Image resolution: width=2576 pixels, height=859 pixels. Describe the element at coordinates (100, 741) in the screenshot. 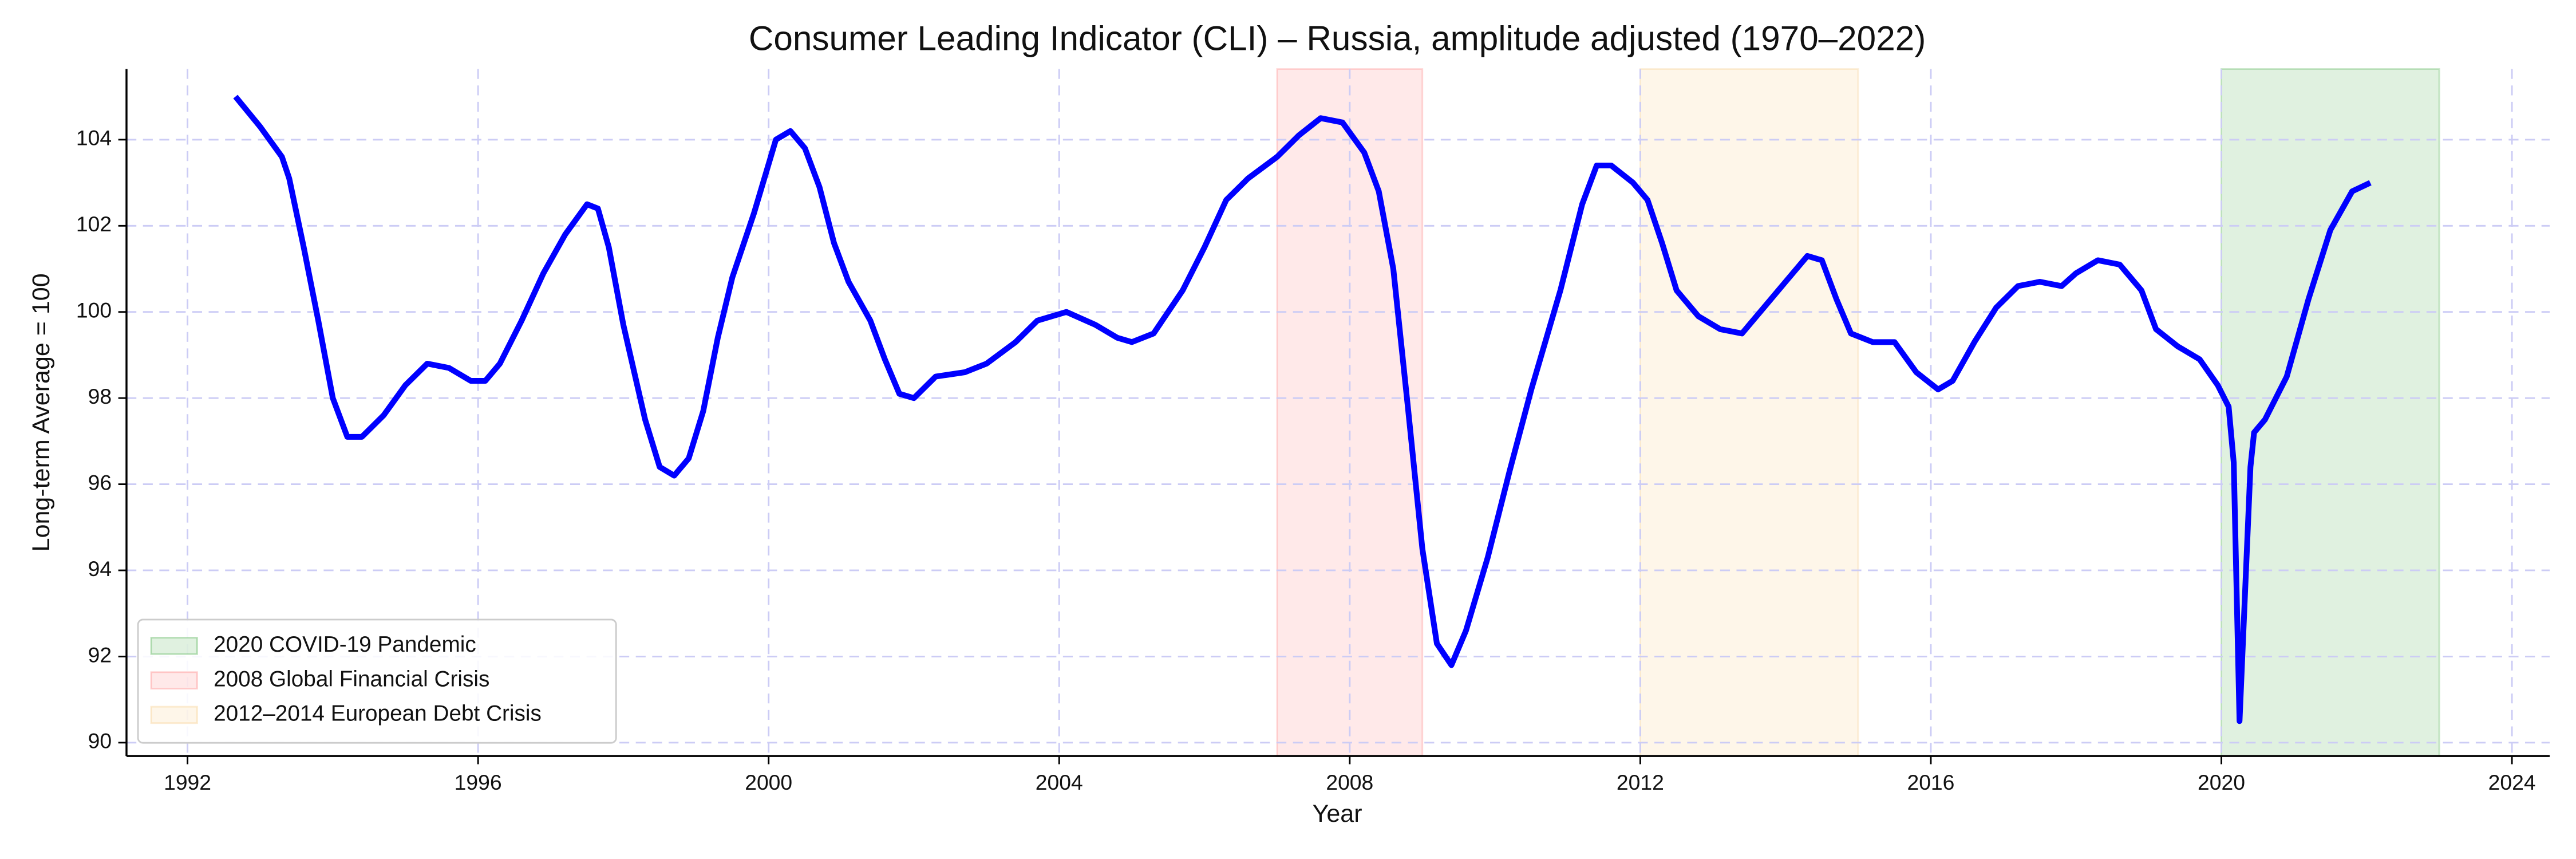

I see `y-tick-label: 90` at that location.